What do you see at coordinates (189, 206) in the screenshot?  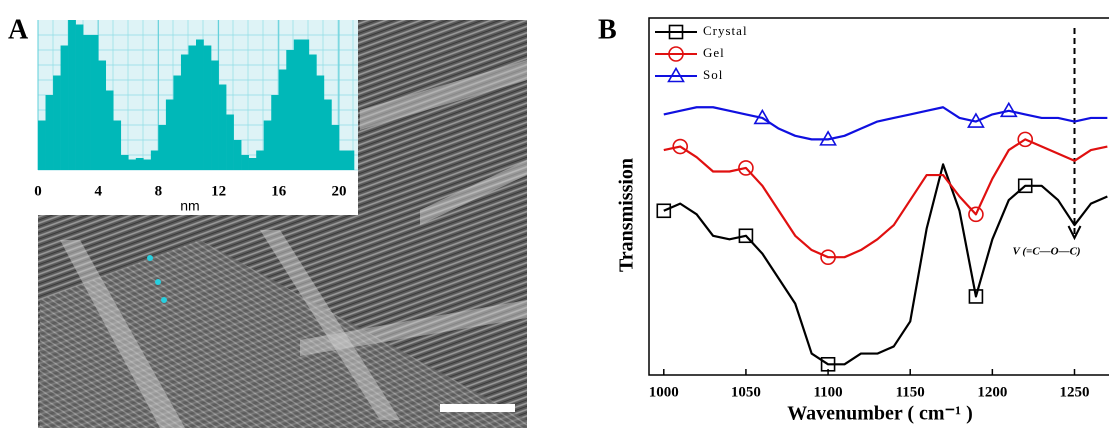 I see `x-axis-label: nm` at bounding box center [189, 206].